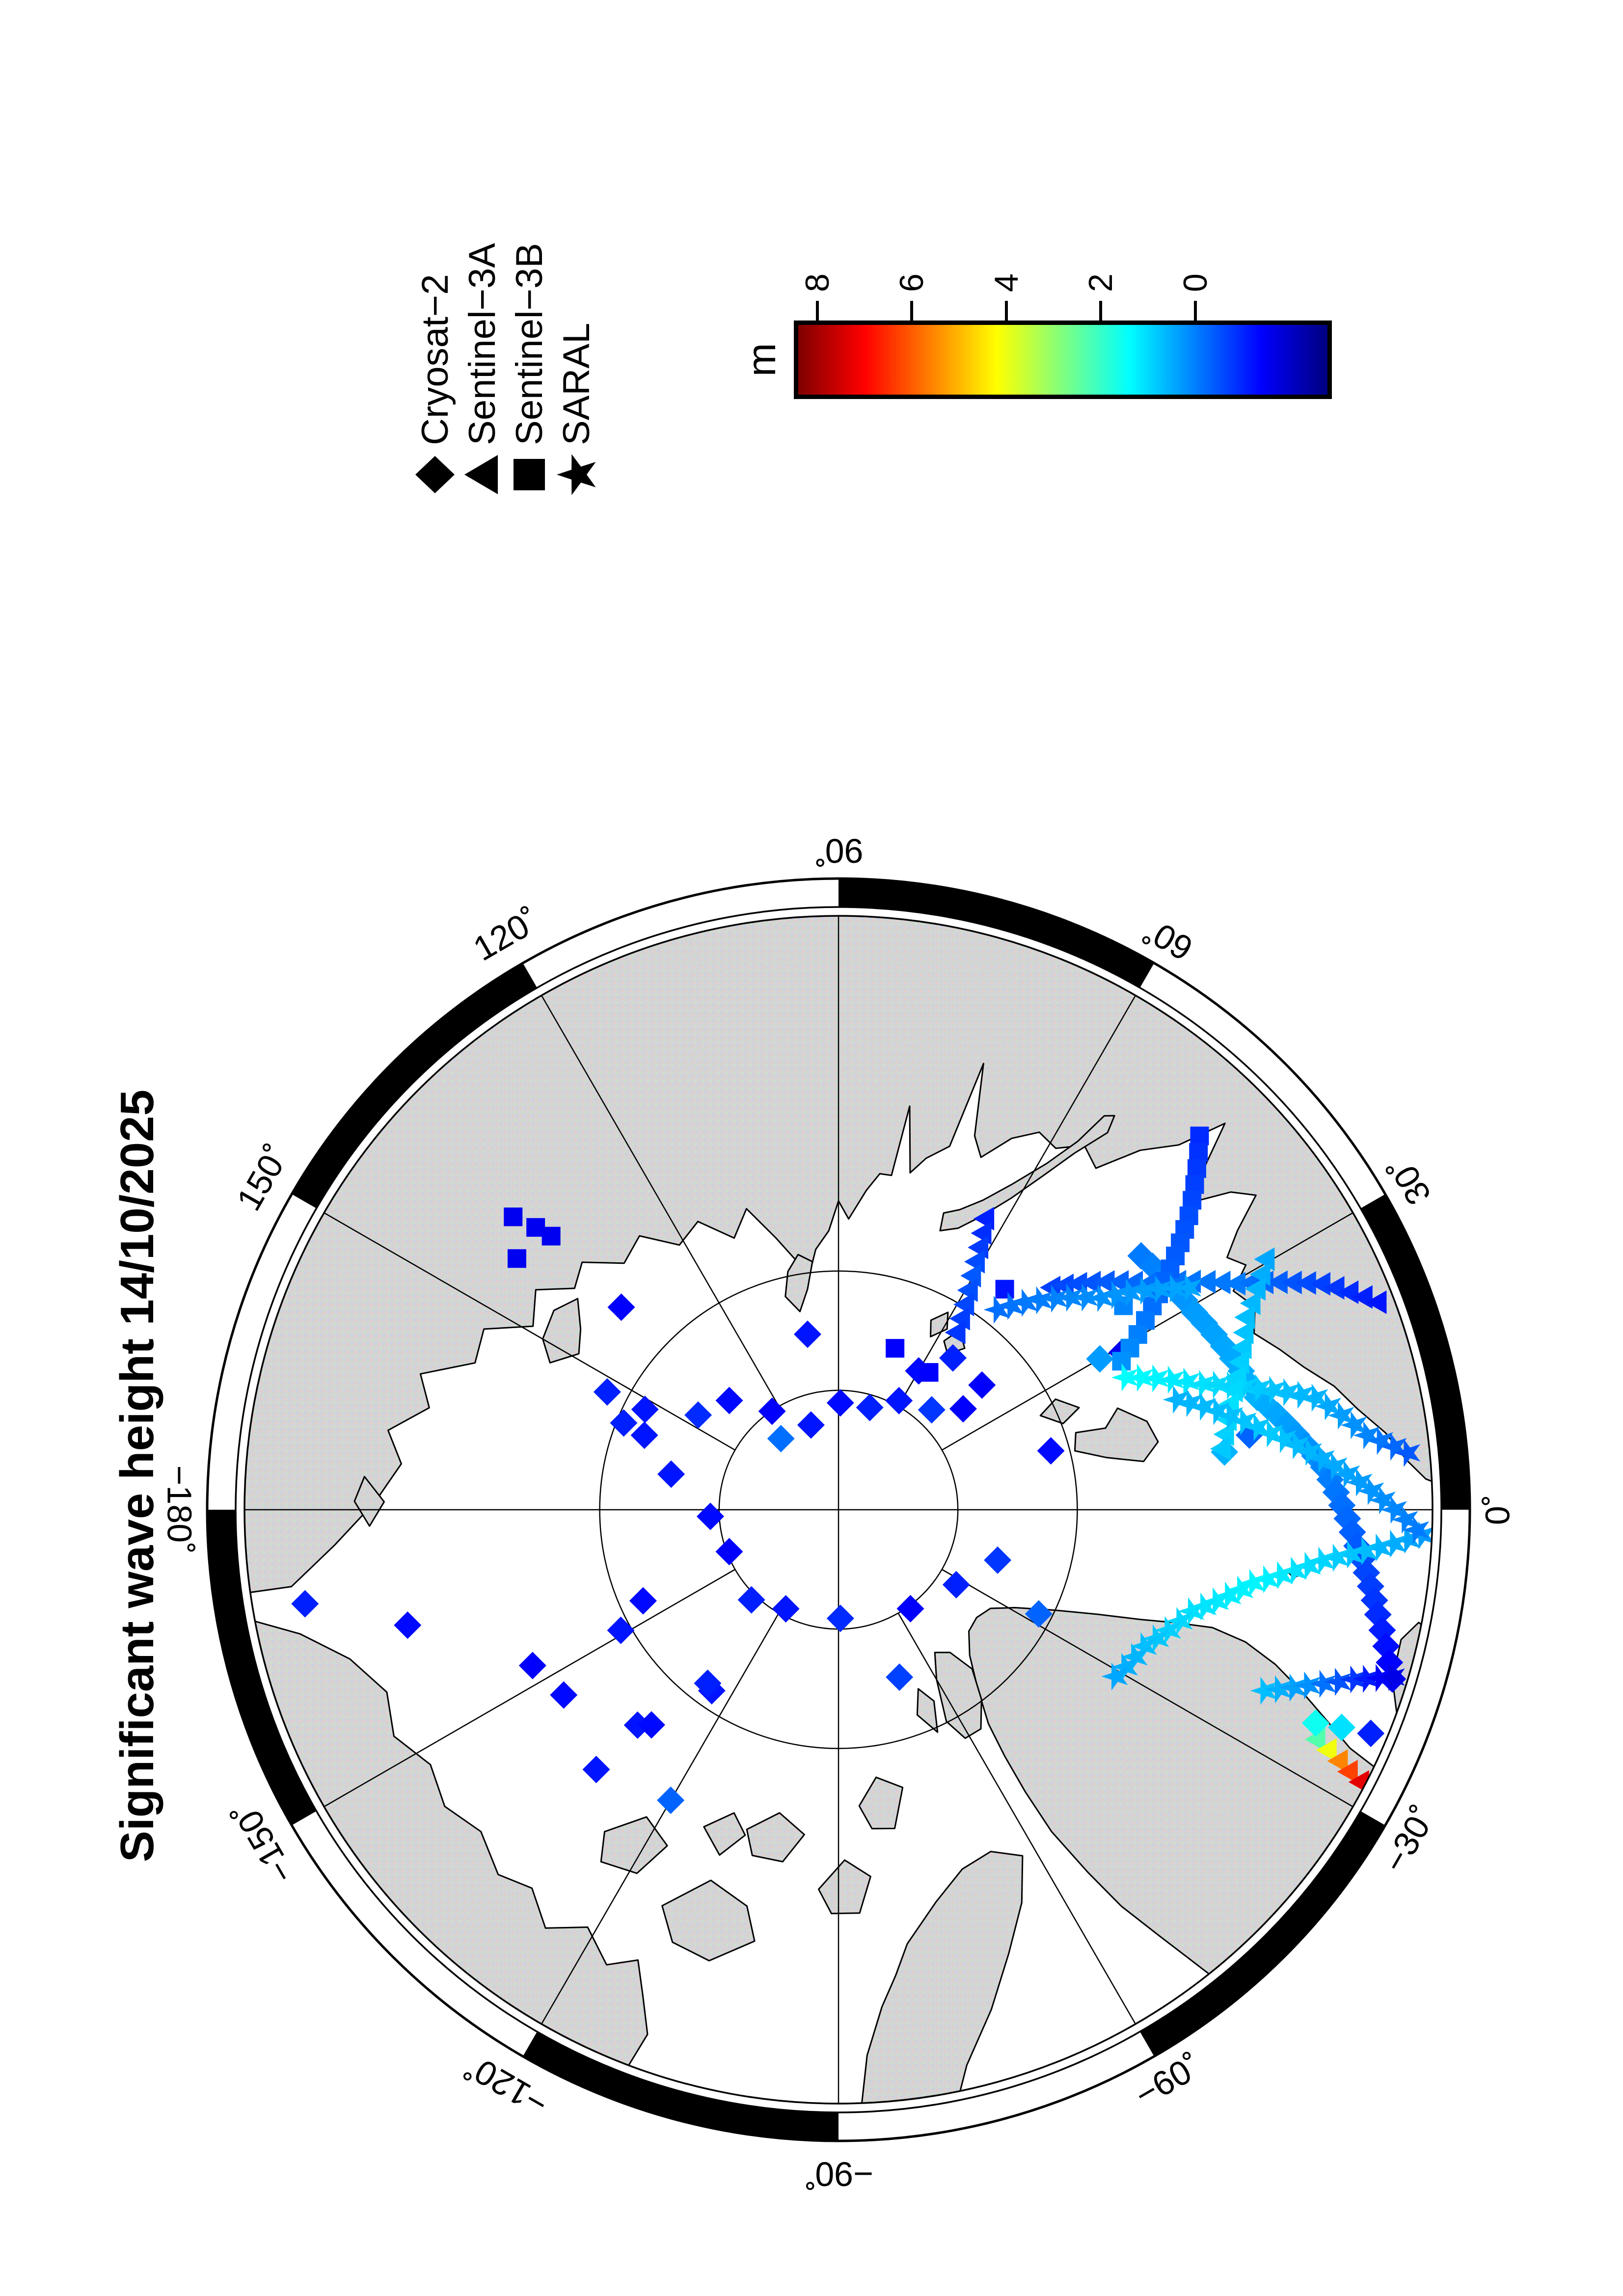  What do you see at coordinates (482, 474) in the screenshot?
I see `triangle-icon` at bounding box center [482, 474].